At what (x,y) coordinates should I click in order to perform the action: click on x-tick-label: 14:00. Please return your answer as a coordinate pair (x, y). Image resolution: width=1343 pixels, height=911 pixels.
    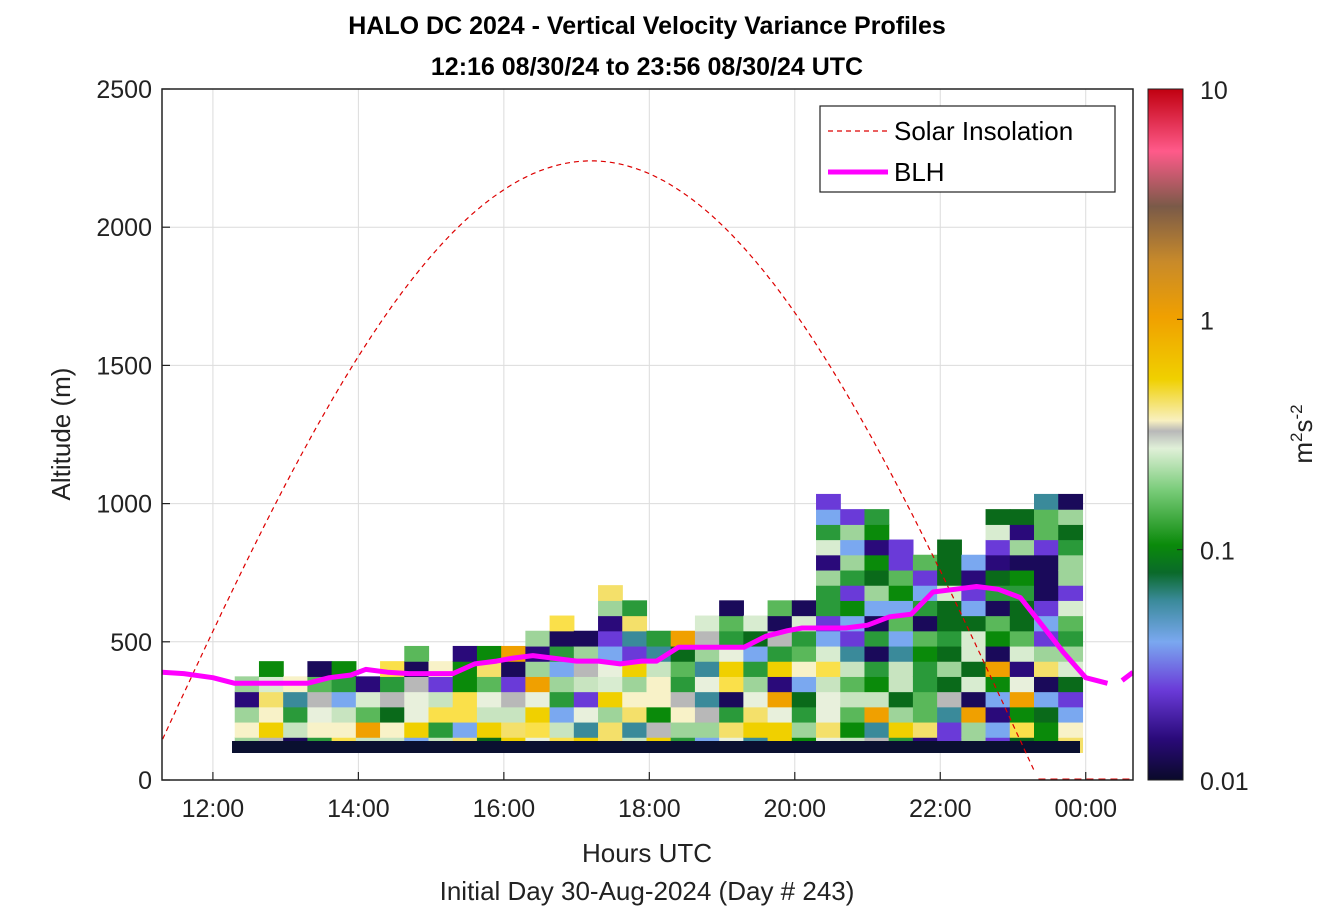
    Looking at the image, I should click on (358, 809).